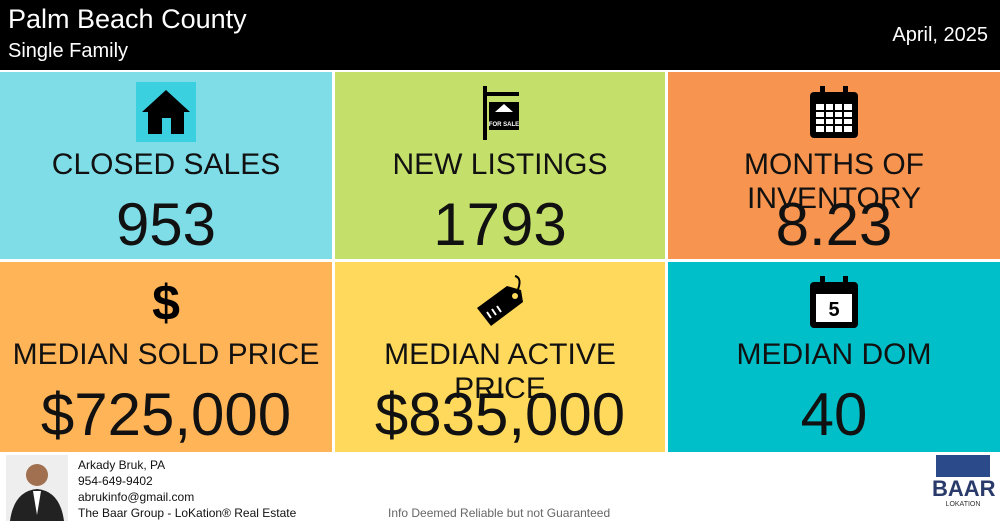 Image resolution: width=1000 pixels, height=523 pixels. Describe the element at coordinates (504, 125) in the screenshot. I see `icon-text: FOR SALE` at that location.